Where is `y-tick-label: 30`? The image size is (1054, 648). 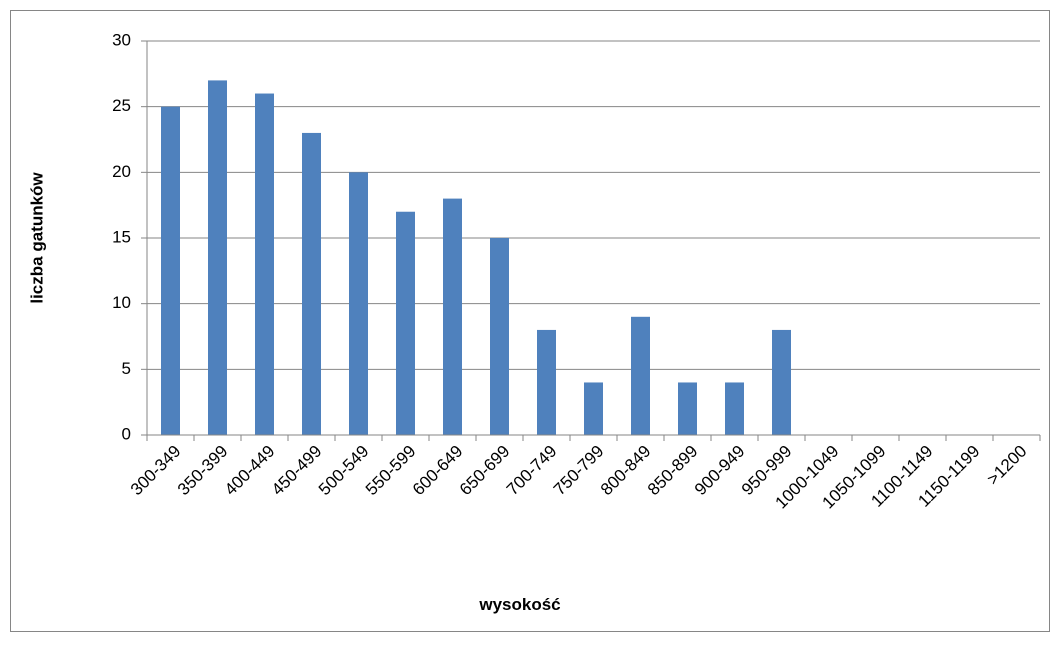 y-tick-label: 30 is located at coordinates (121, 39).